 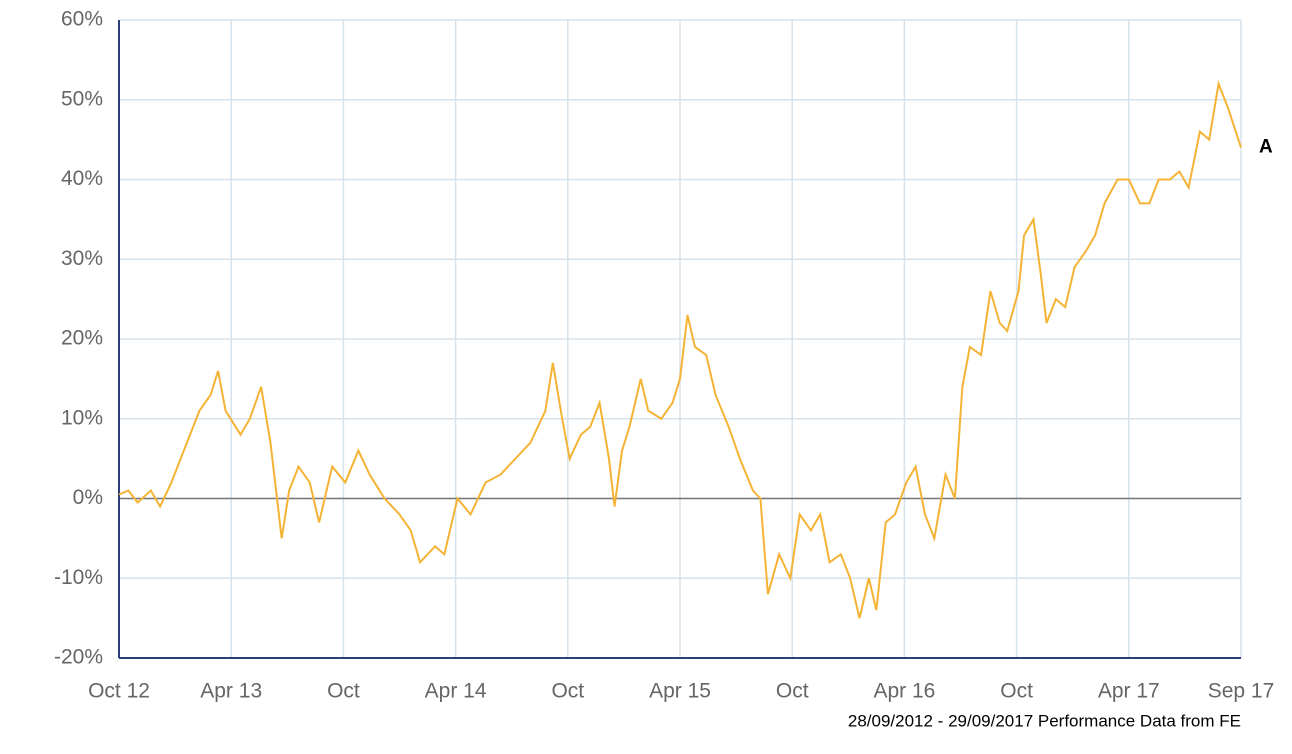 I want to click on y-tick-label: 30%, so click(x=82, y=258).